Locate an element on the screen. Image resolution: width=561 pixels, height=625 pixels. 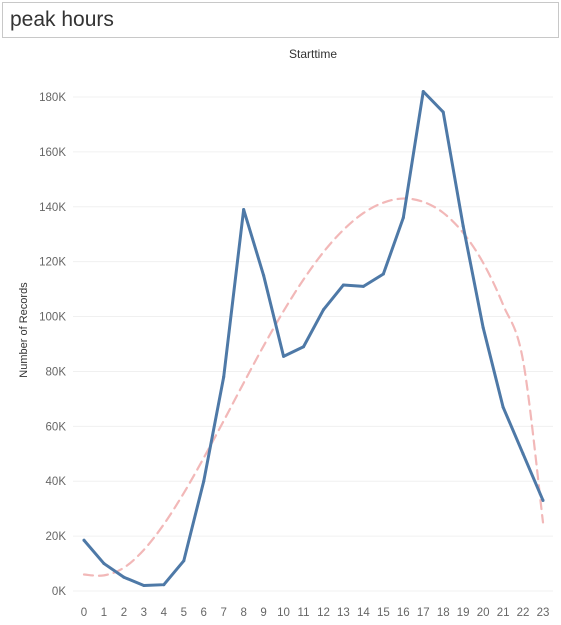
x-tick-label: 15 is located at coordinates (383, 613).